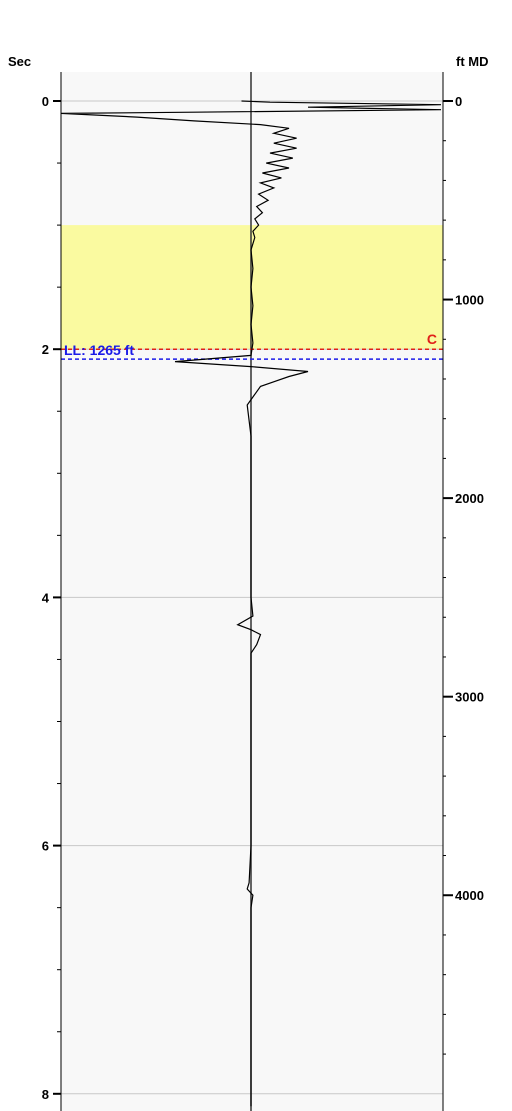 This screenshot has height=1111, width=512. Describe the element at coordinates (45, 349) in the screenshot. I see `left-tick-label: 2` at that location.